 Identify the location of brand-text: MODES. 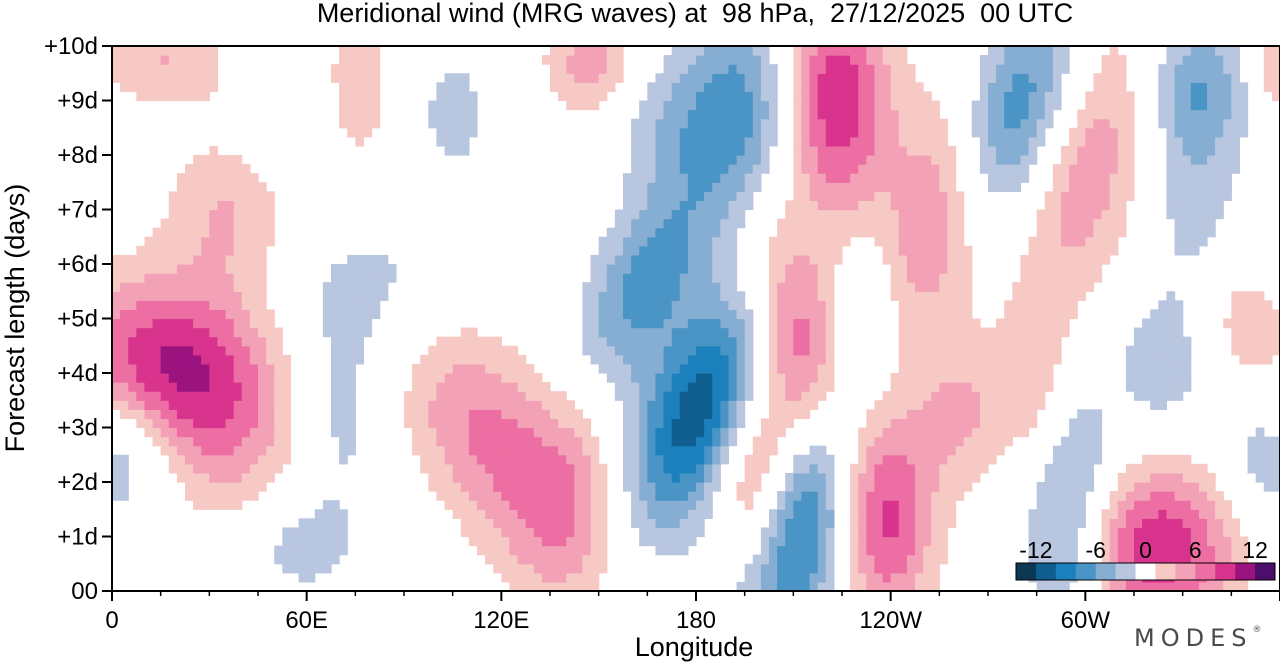
(1193, 638).